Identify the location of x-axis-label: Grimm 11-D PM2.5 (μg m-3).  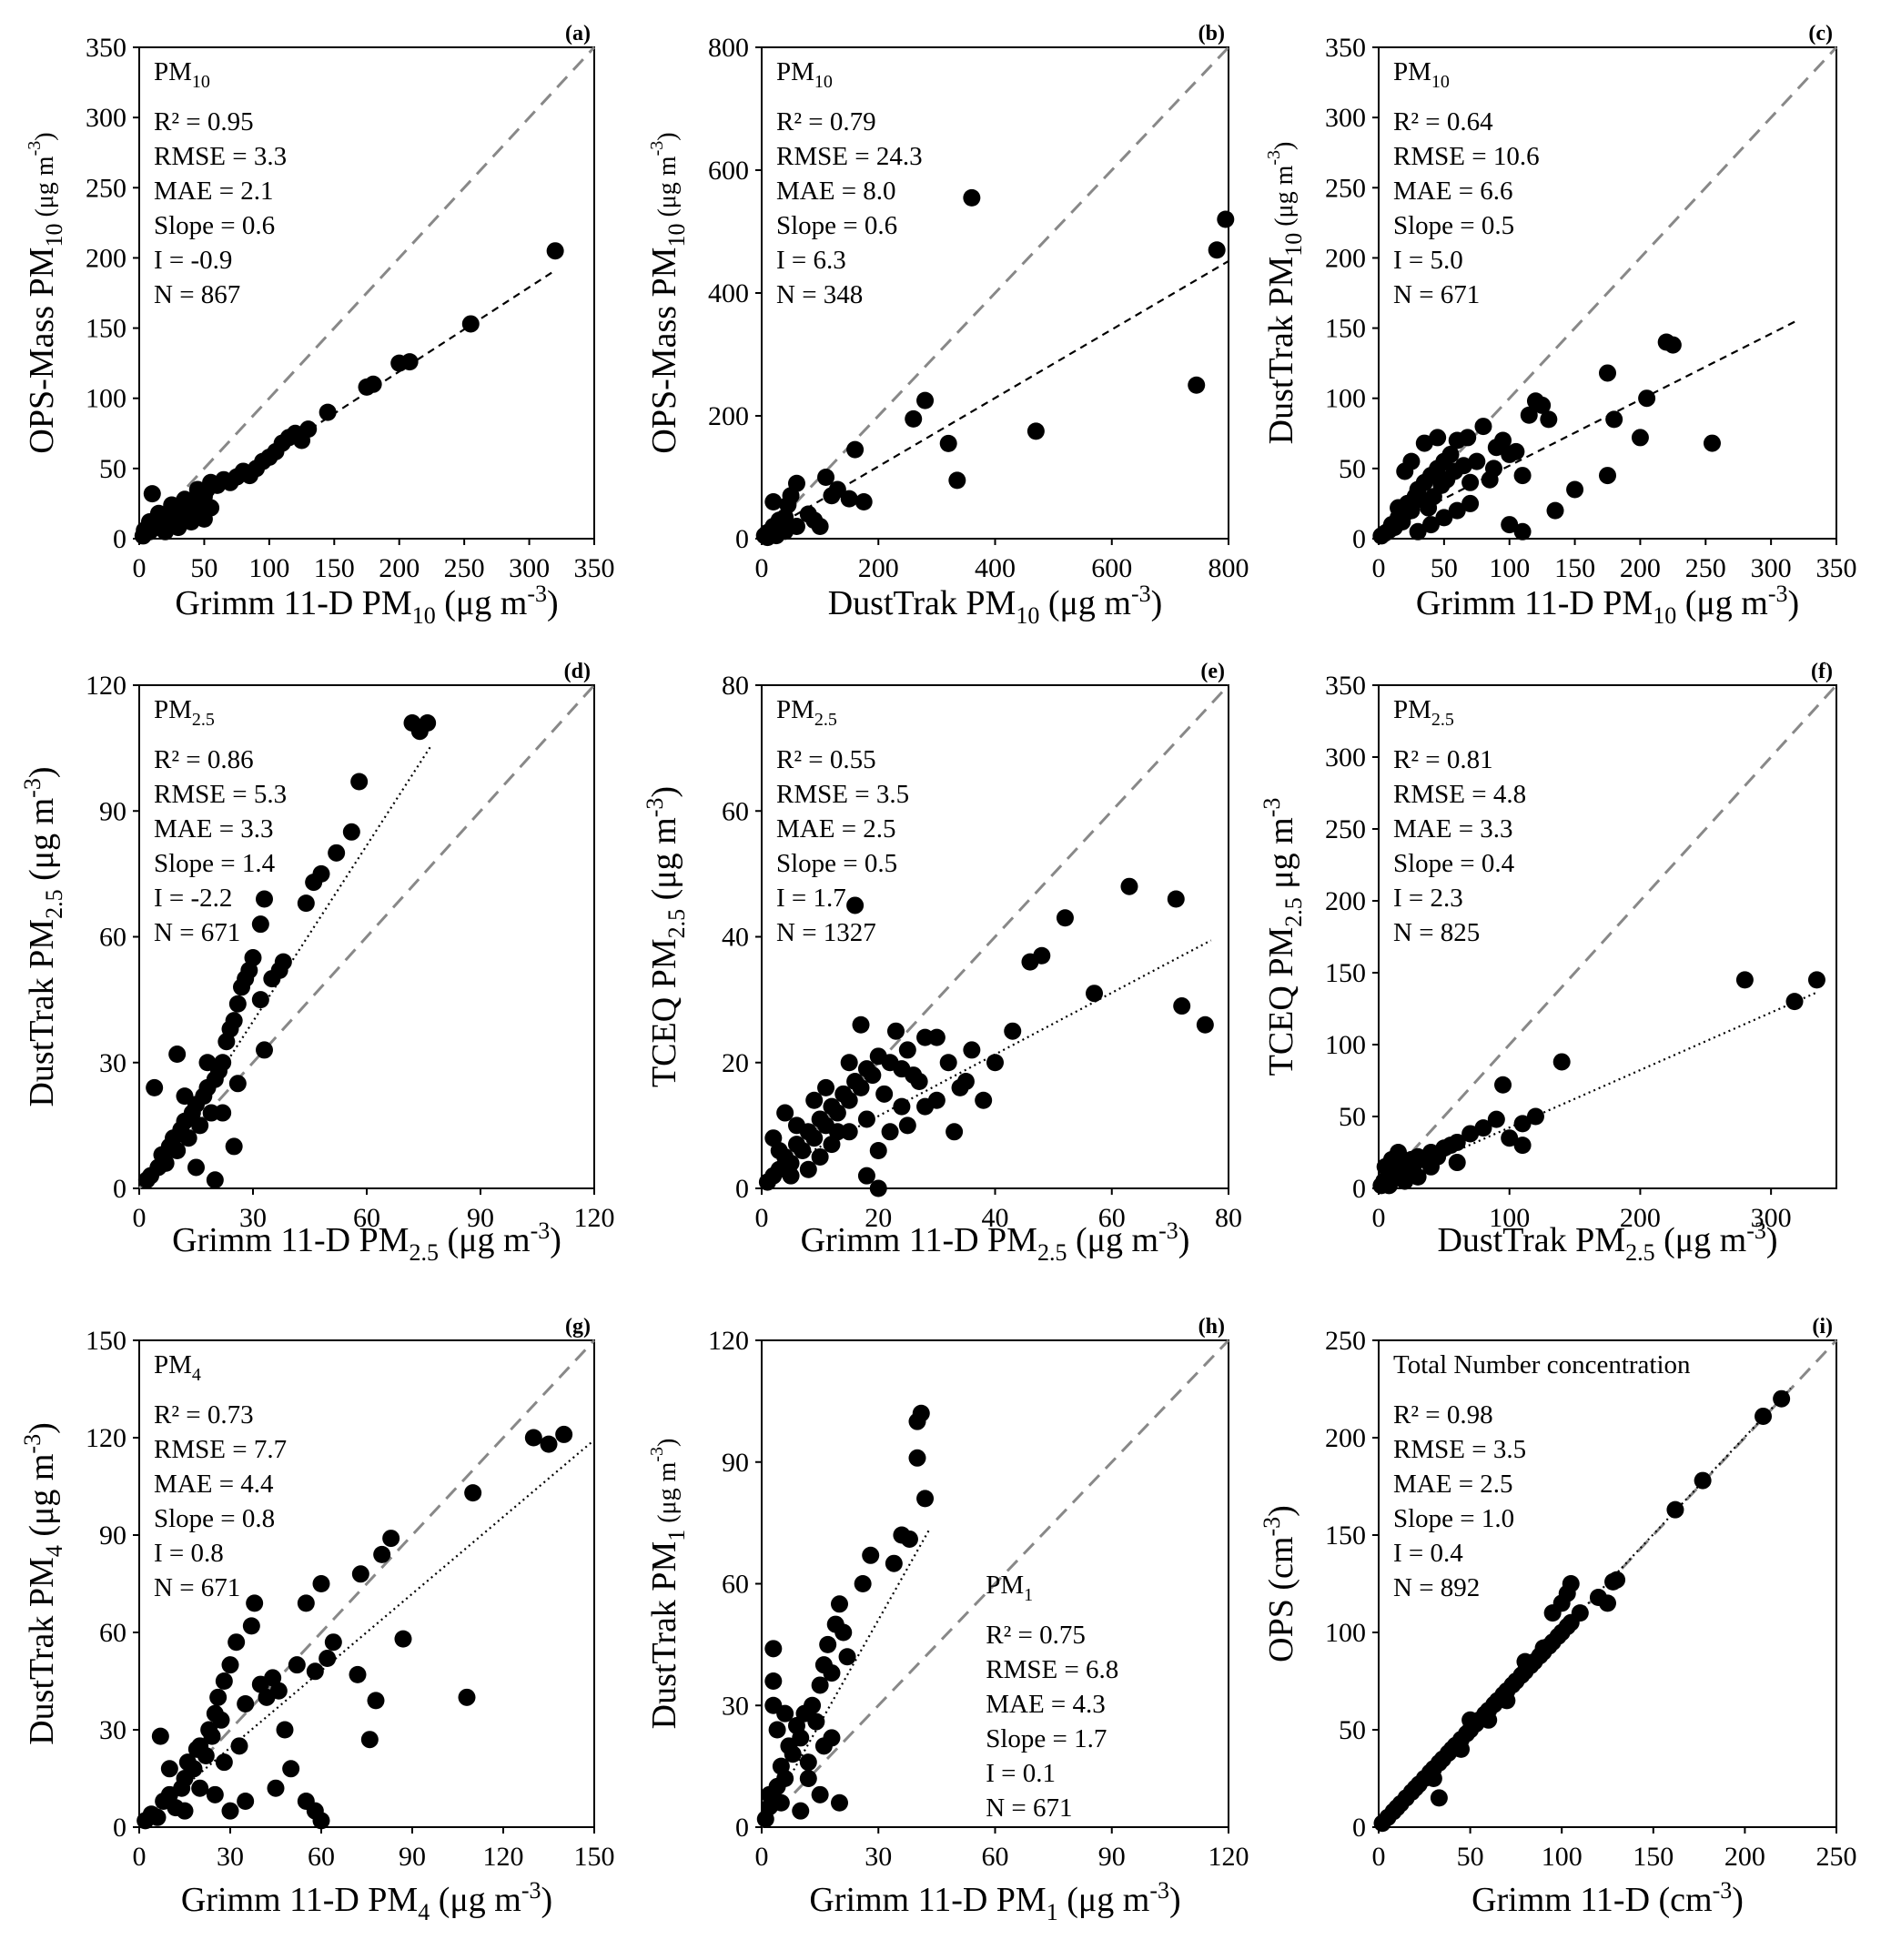
(995, 1241).